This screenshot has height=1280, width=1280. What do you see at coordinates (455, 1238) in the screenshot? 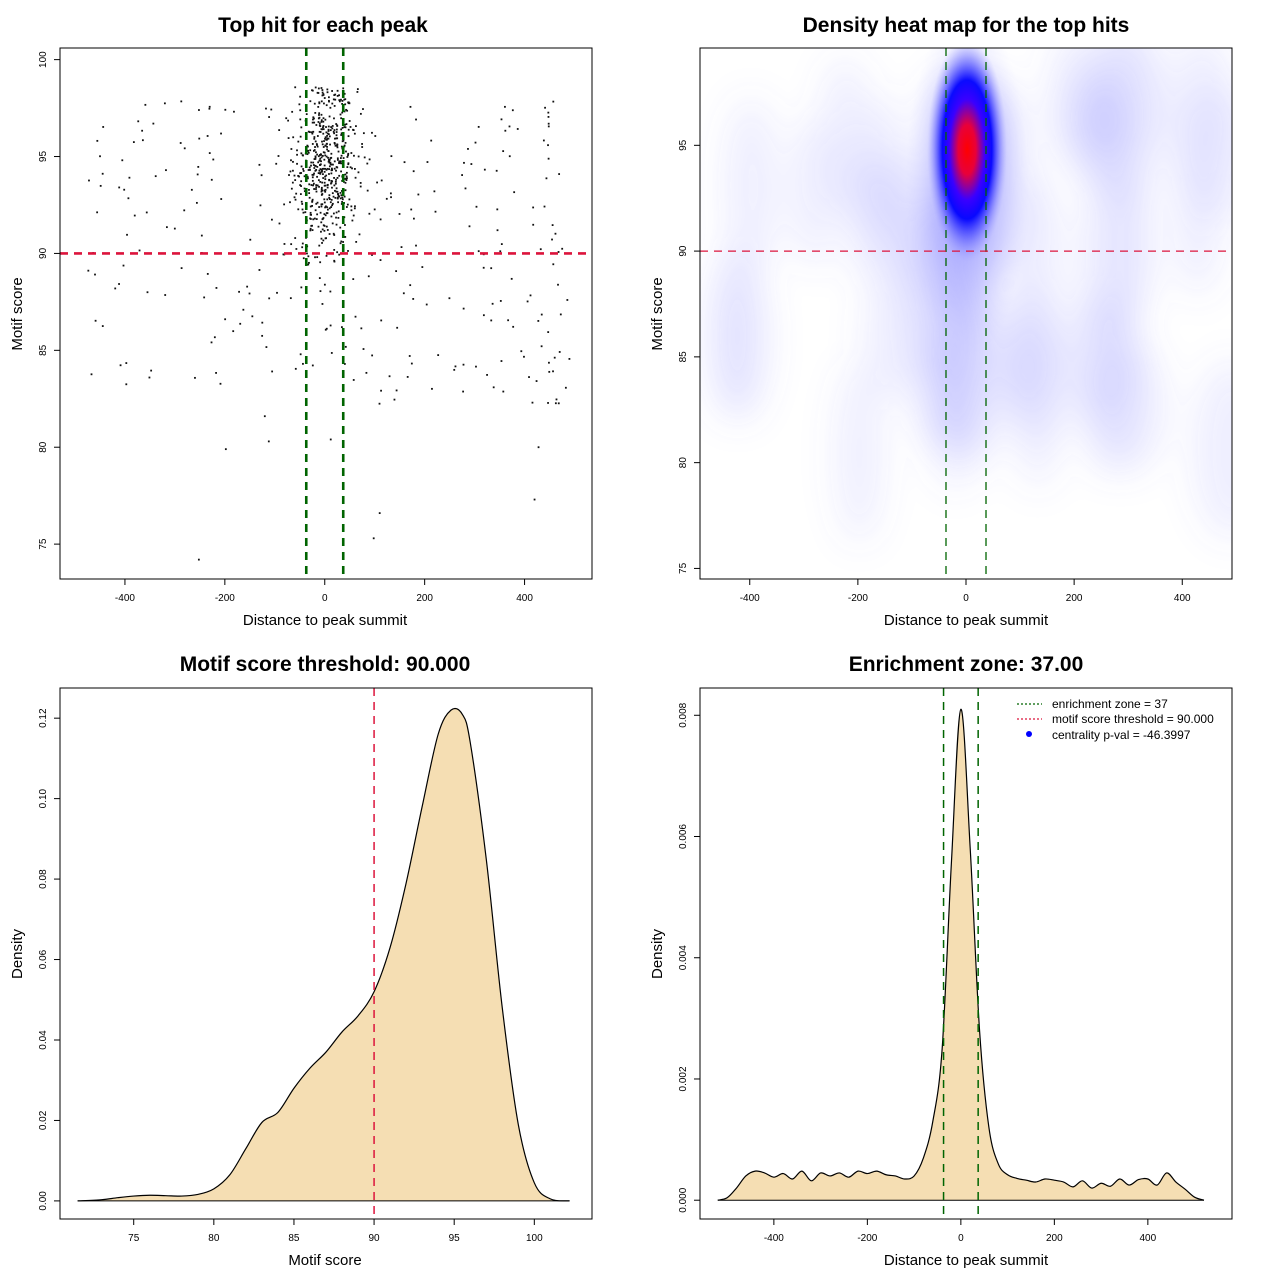
I see `x-tick-label: 95` at bounding box center [455, 1238].